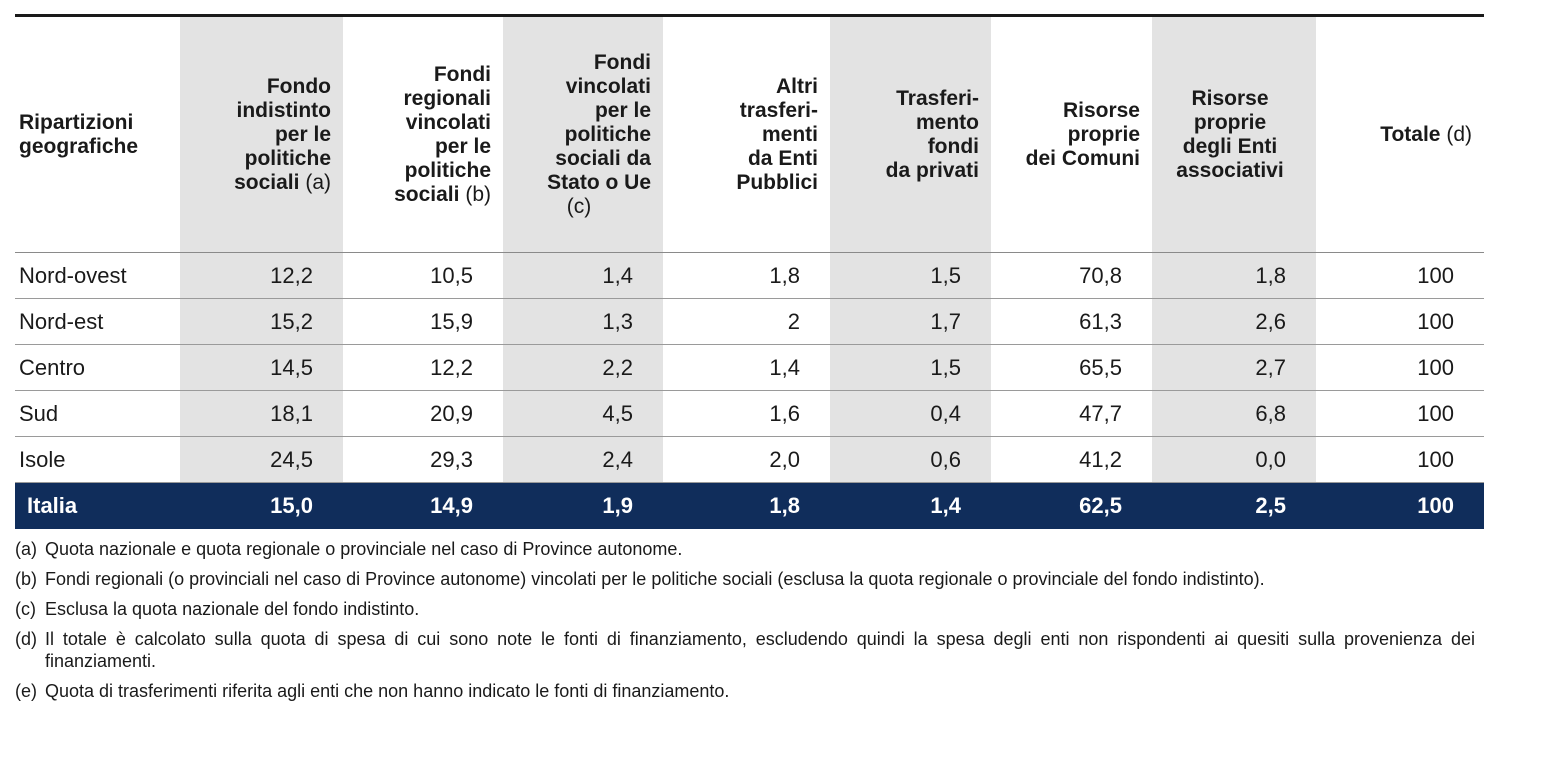 This screenshot has width=1566, height=759. I want to click on cell-value: 20,9, so click(423, 413).